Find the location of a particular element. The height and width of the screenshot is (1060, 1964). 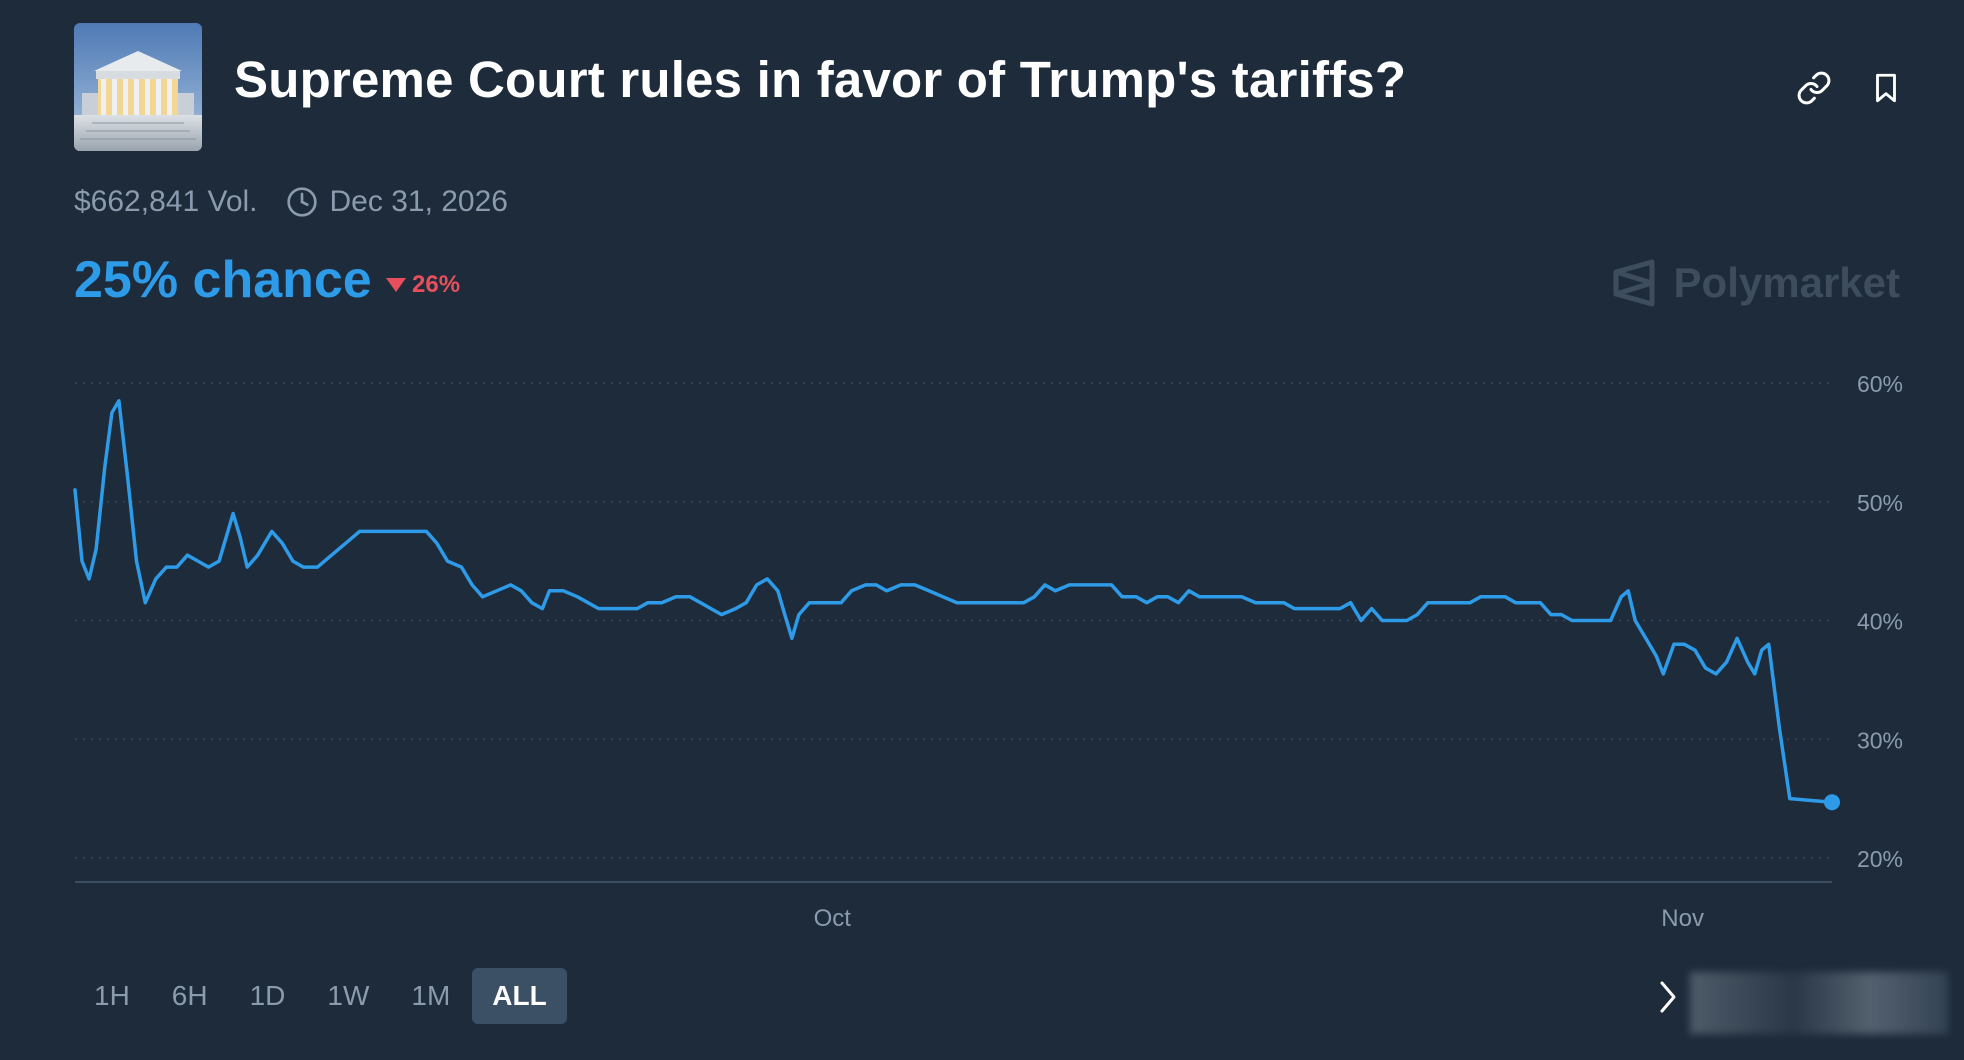

x-tick-label: Oct is located at coordinates (833, 918).